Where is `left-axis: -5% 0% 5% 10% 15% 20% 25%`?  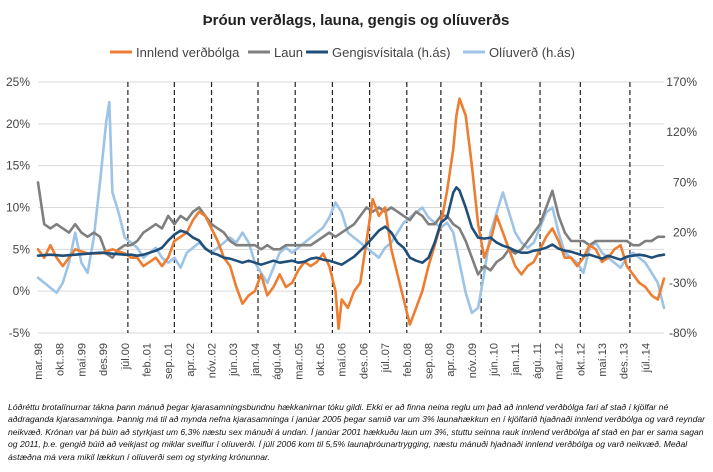 left-axis: -5% 0% 5% 10% 15% 20% 25% is located at coordinates (18, 207).